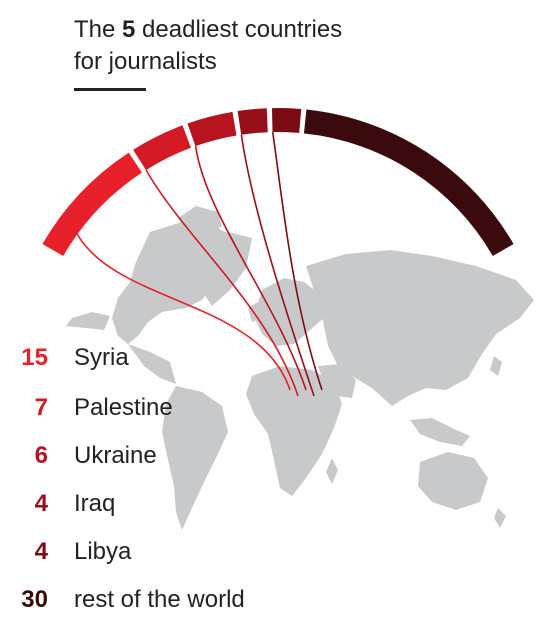 The height and width of the screenshot is (620, 556). I want to click on connector-line-palestine, so click(222, 283).